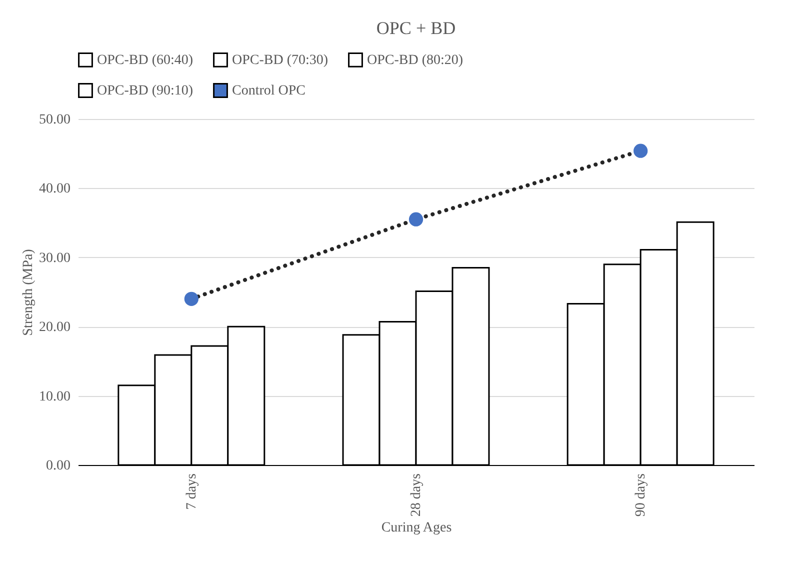  Describe the element at coordinates (28, 292) in the screenshot. I see `y-axis-title: Strength (MPa)` at that location.